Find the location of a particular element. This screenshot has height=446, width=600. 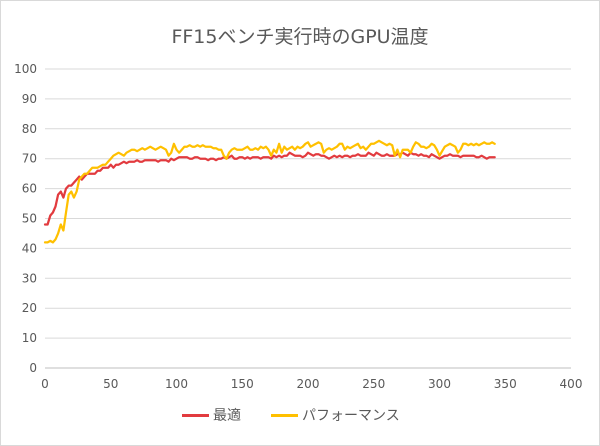

y-tick-label-50: 50 is located at coordinates (29, 219).